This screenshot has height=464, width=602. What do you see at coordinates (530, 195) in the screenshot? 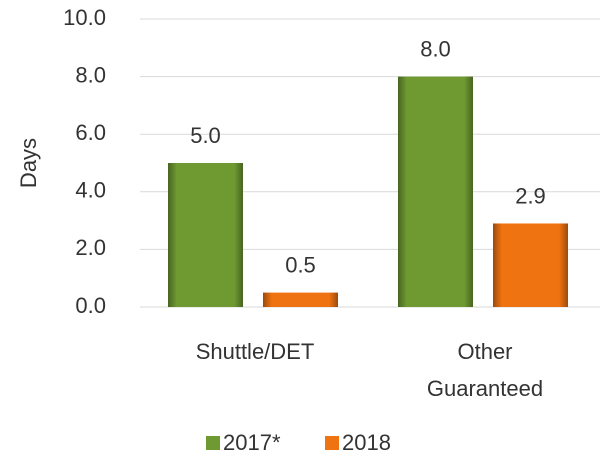
I see `data-label: 2.9` at bounding box center [530, 195].